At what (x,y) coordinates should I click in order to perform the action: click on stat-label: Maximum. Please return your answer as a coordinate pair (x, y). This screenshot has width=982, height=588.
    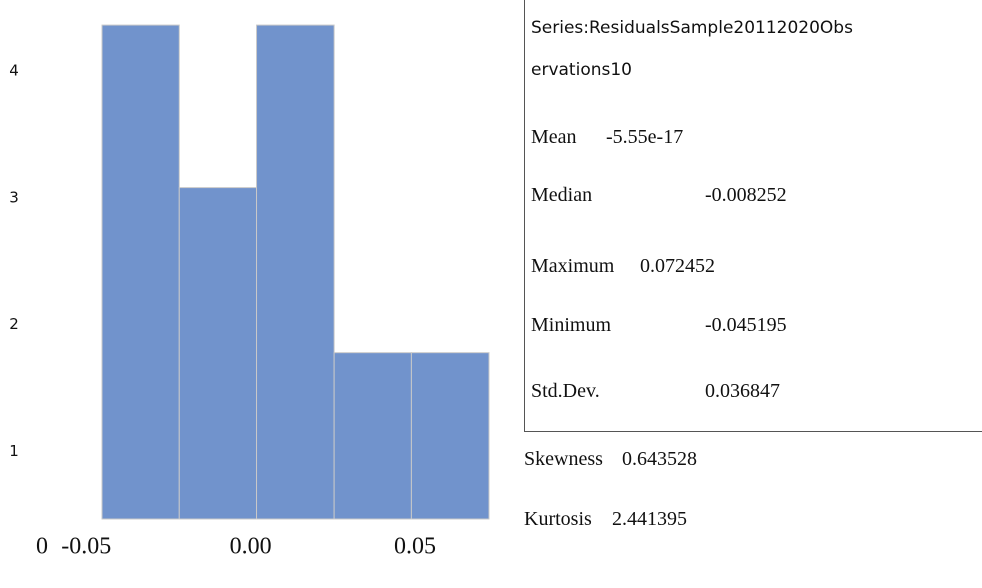
    Looking at the image, I should click on (573, 266).